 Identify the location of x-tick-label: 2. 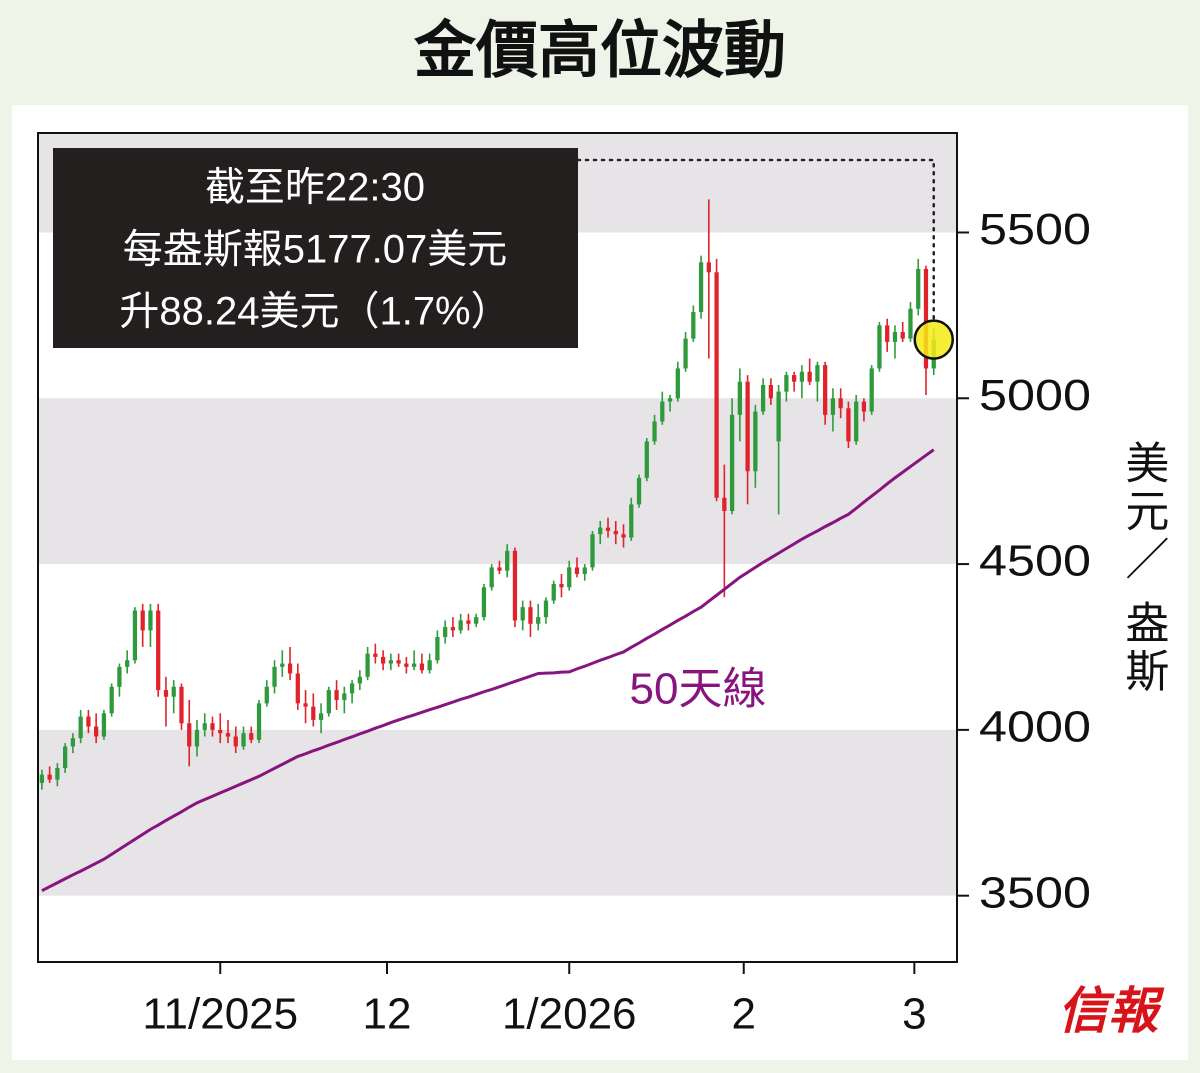
(743, 1014).